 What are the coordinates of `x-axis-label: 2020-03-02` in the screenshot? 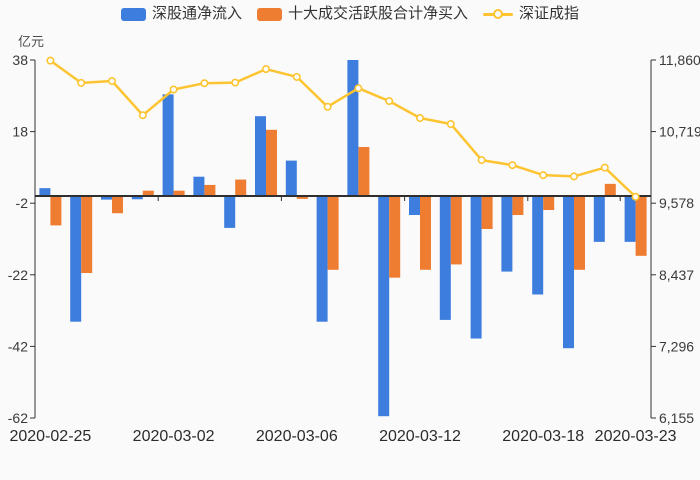 It's located at (174, 436).